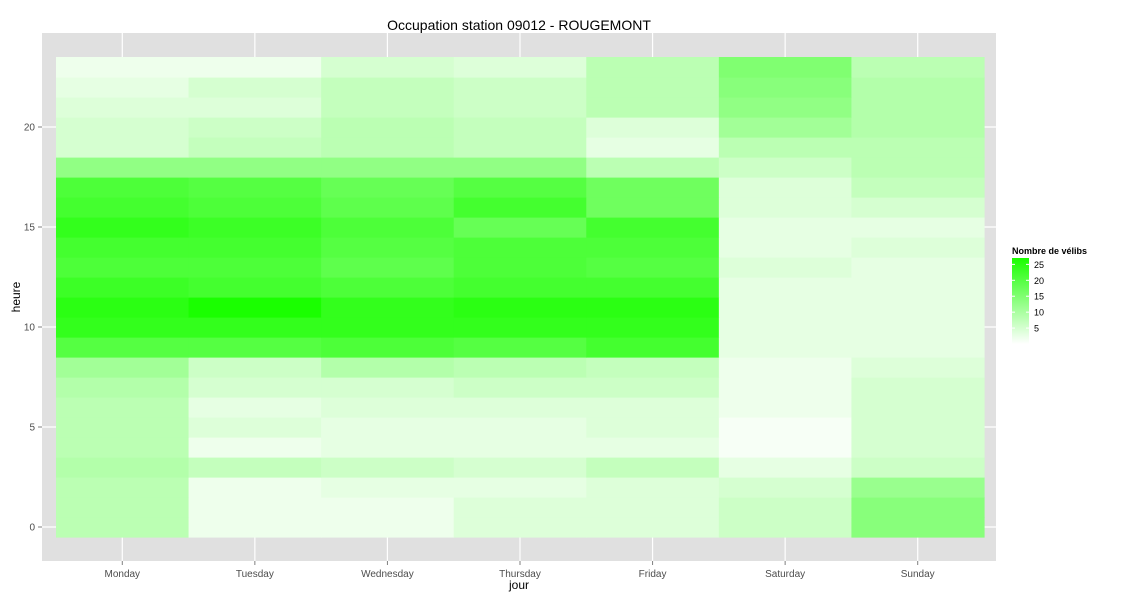 The width and height of the screenshot is (1125, 605). I want to click on y-tick-label: 15, so click(30, 228).